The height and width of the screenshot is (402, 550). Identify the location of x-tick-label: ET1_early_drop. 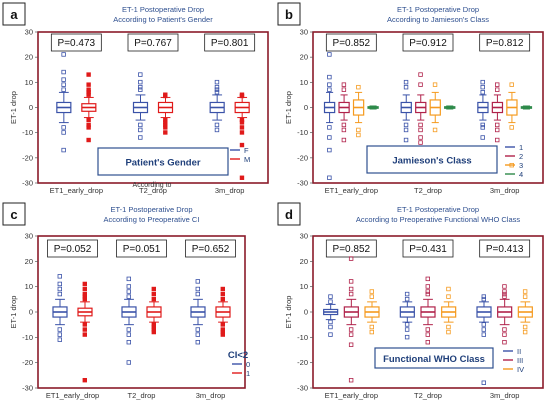
(351, 395).